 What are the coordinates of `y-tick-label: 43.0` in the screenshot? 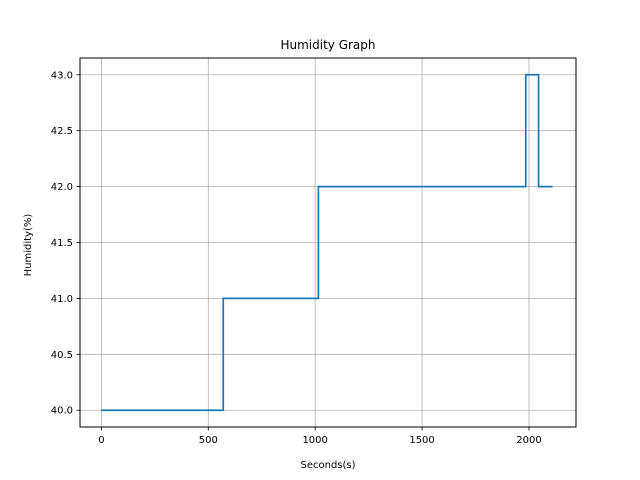 It's located at (62, 75).